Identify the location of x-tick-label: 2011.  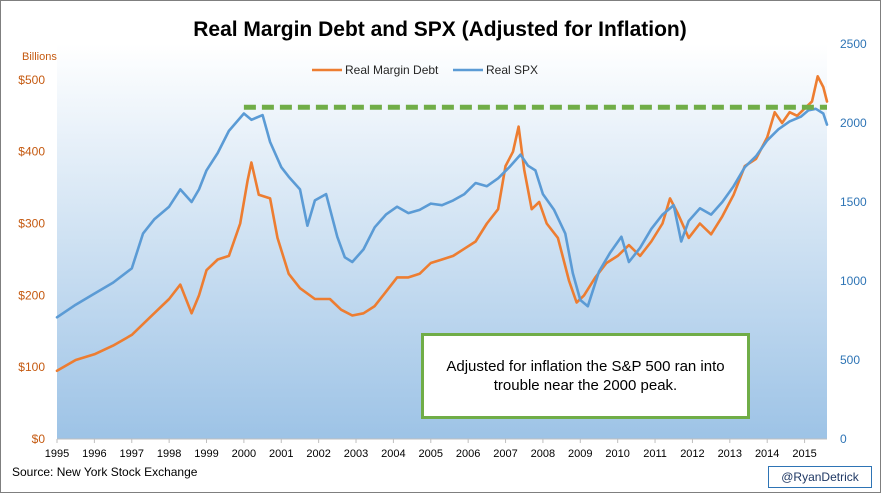
(655, 454).